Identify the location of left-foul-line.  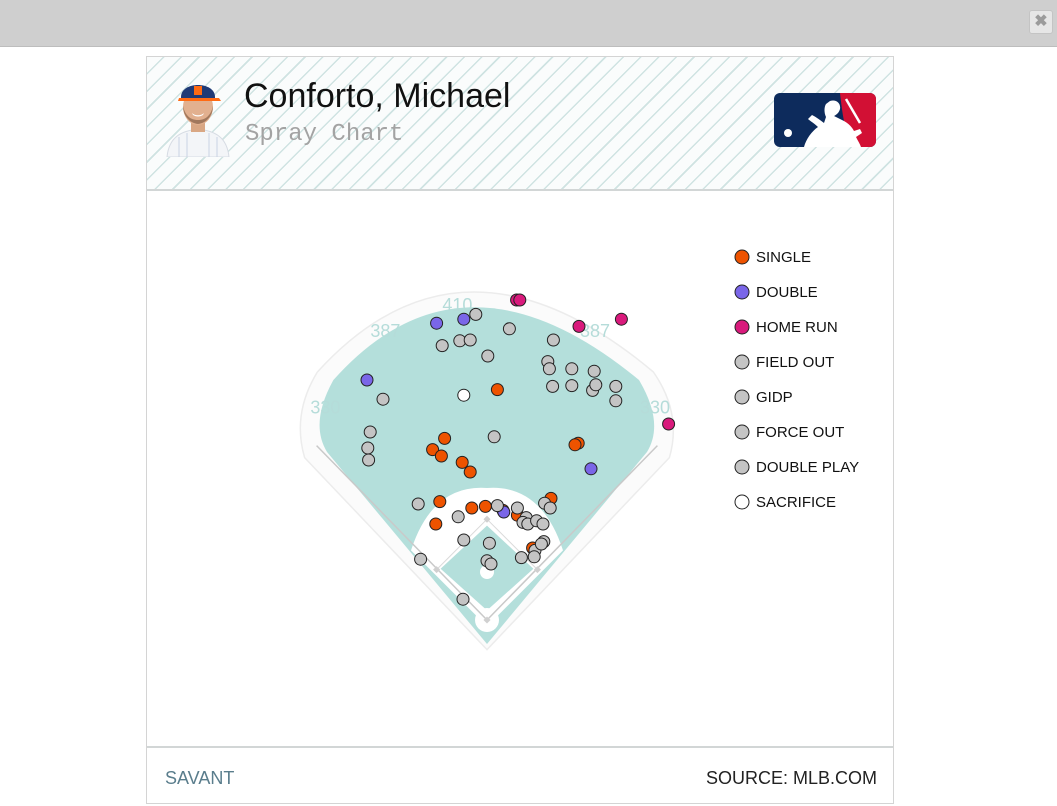
(402, 533).